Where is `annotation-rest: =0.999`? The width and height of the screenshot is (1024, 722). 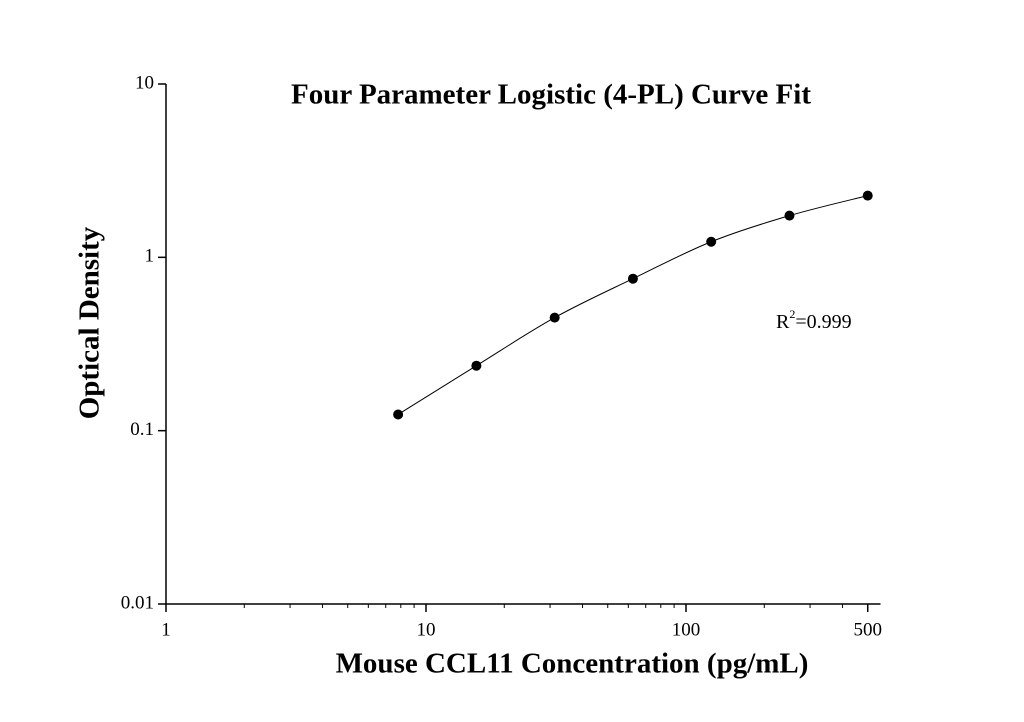
annotation-rest: =0.999 is located at coordinates (823, 322).